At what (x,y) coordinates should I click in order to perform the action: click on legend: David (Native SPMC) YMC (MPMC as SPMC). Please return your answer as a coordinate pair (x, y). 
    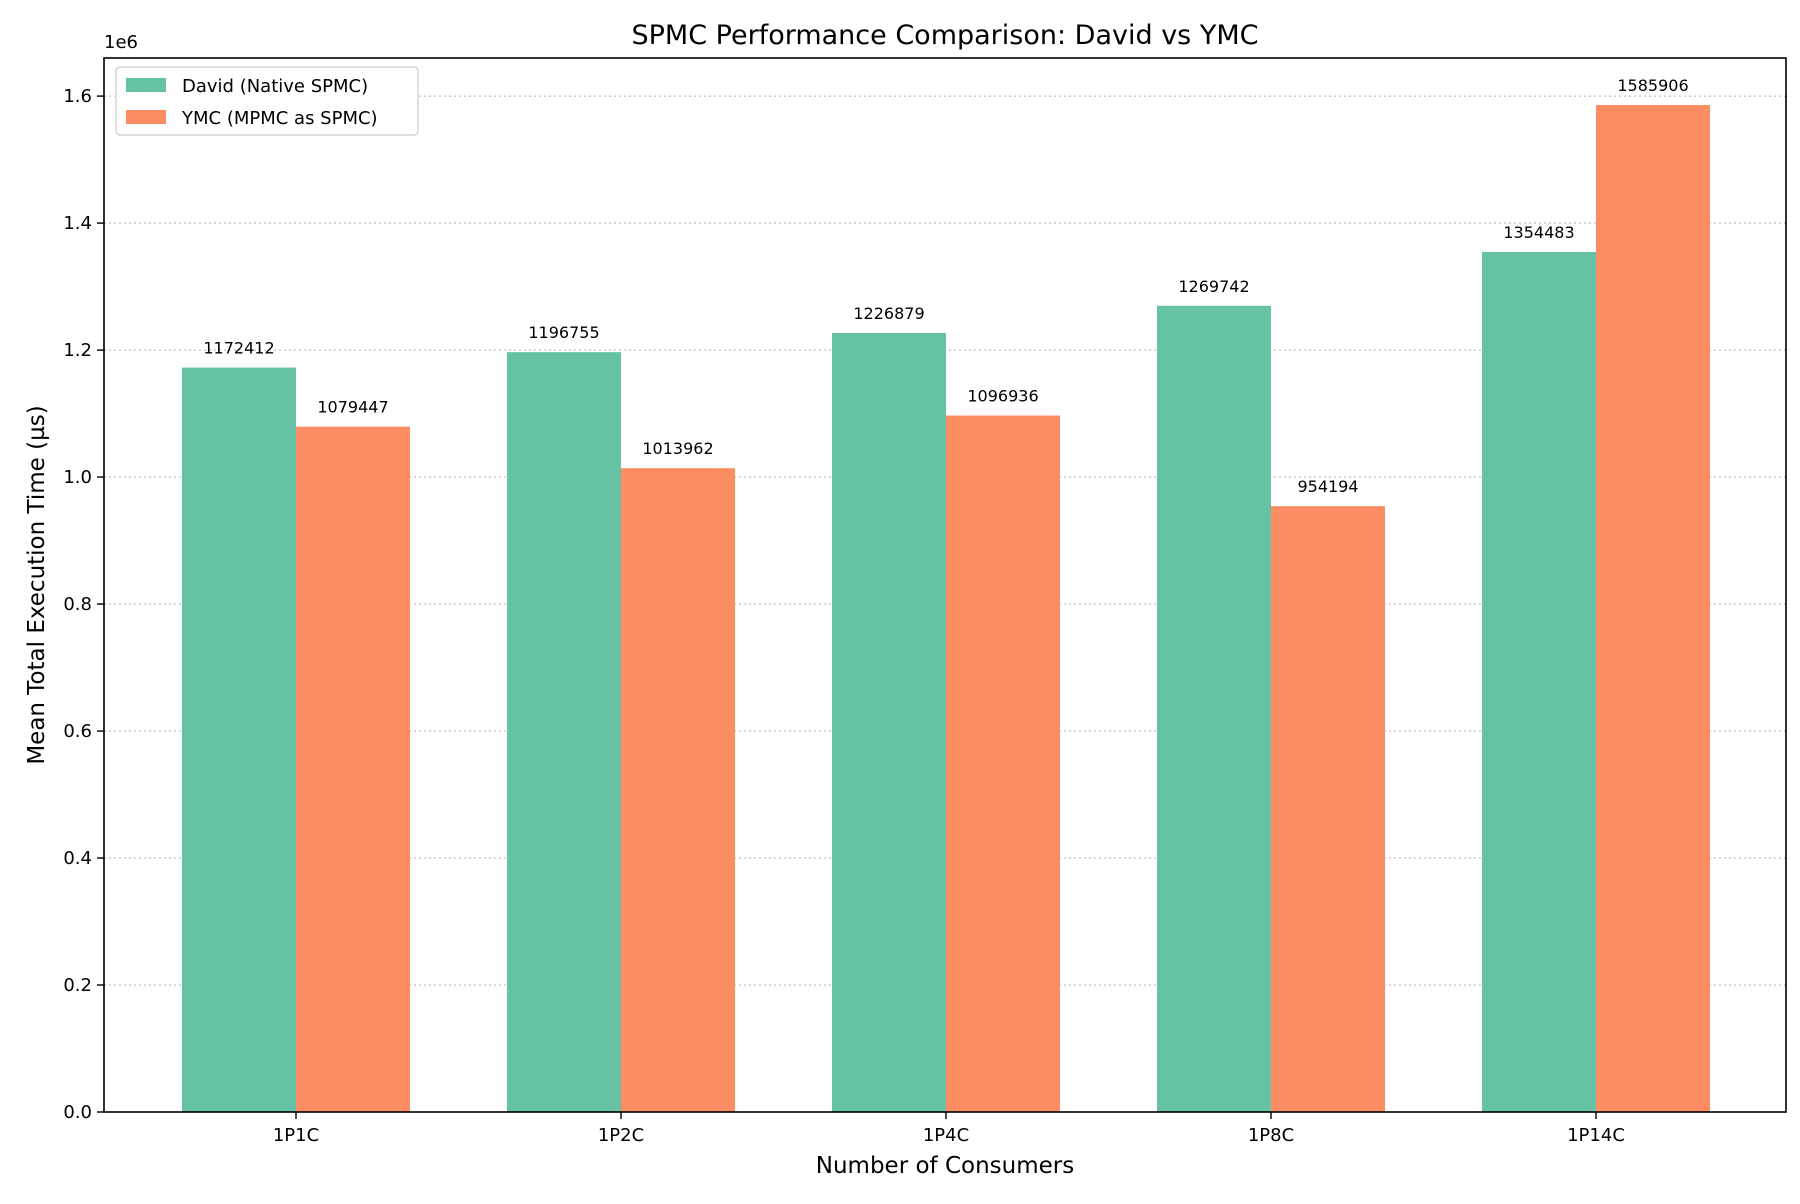
    Looking at the image, I should click on (267, 101).